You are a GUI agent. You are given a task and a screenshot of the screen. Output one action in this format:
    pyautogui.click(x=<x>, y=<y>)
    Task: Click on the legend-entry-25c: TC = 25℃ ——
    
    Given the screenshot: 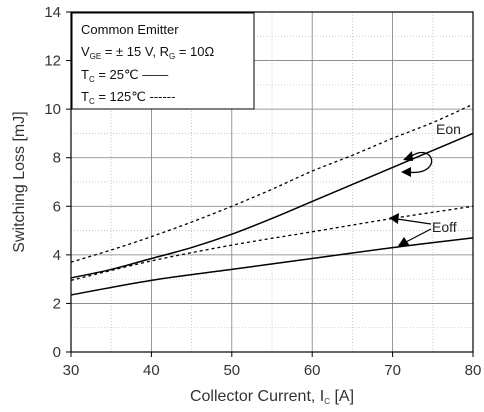 What is the action you would take?
    pyautogui.click(x=124, y=75)
    